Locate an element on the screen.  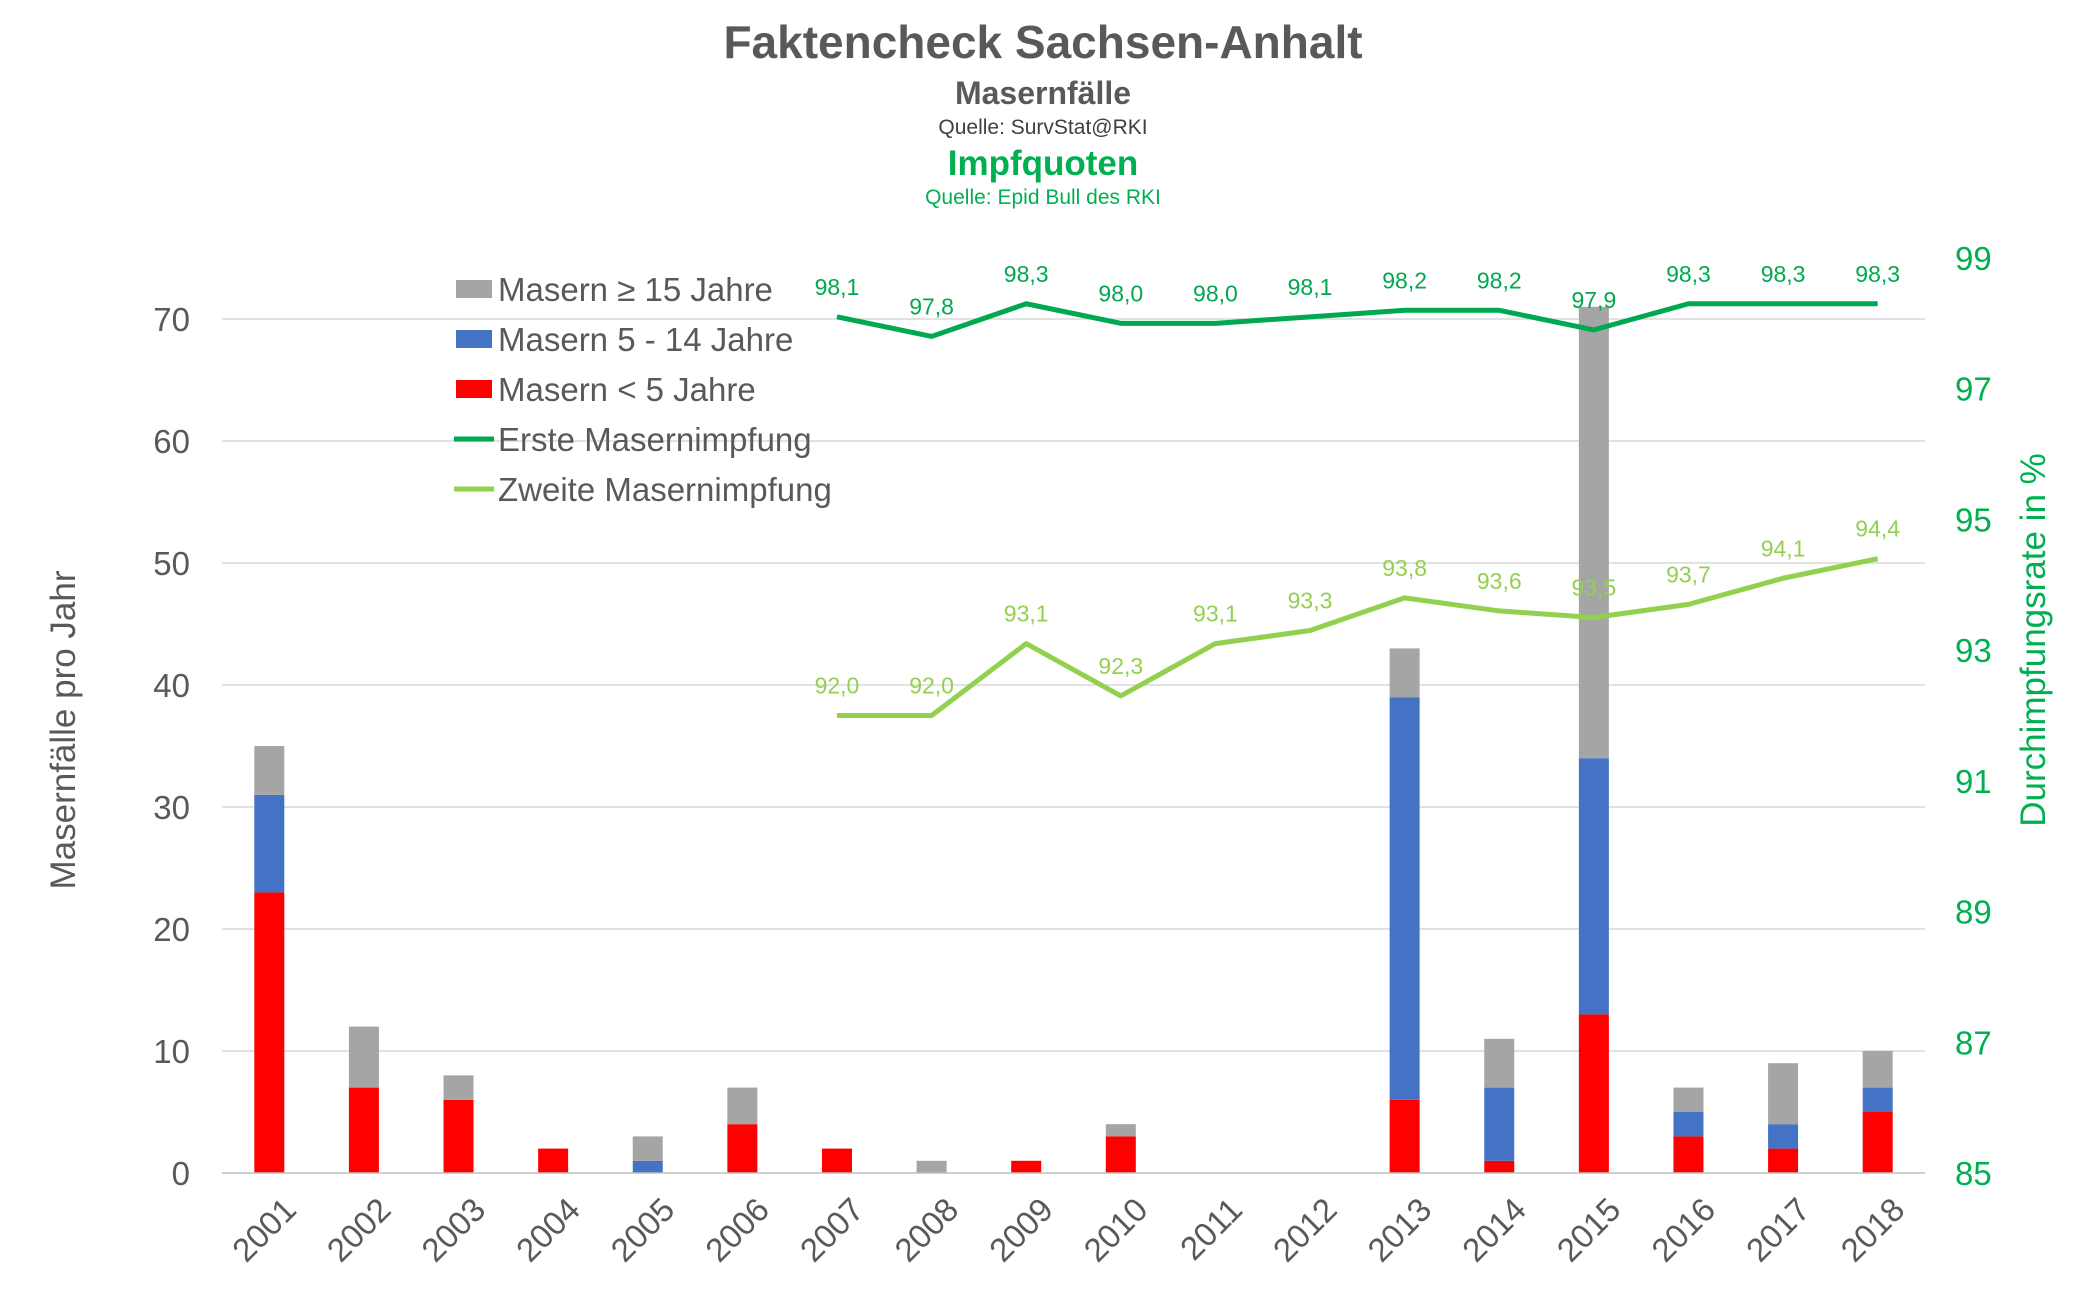
x-tick-label: 2006 is located at coordinates (737, 1230).